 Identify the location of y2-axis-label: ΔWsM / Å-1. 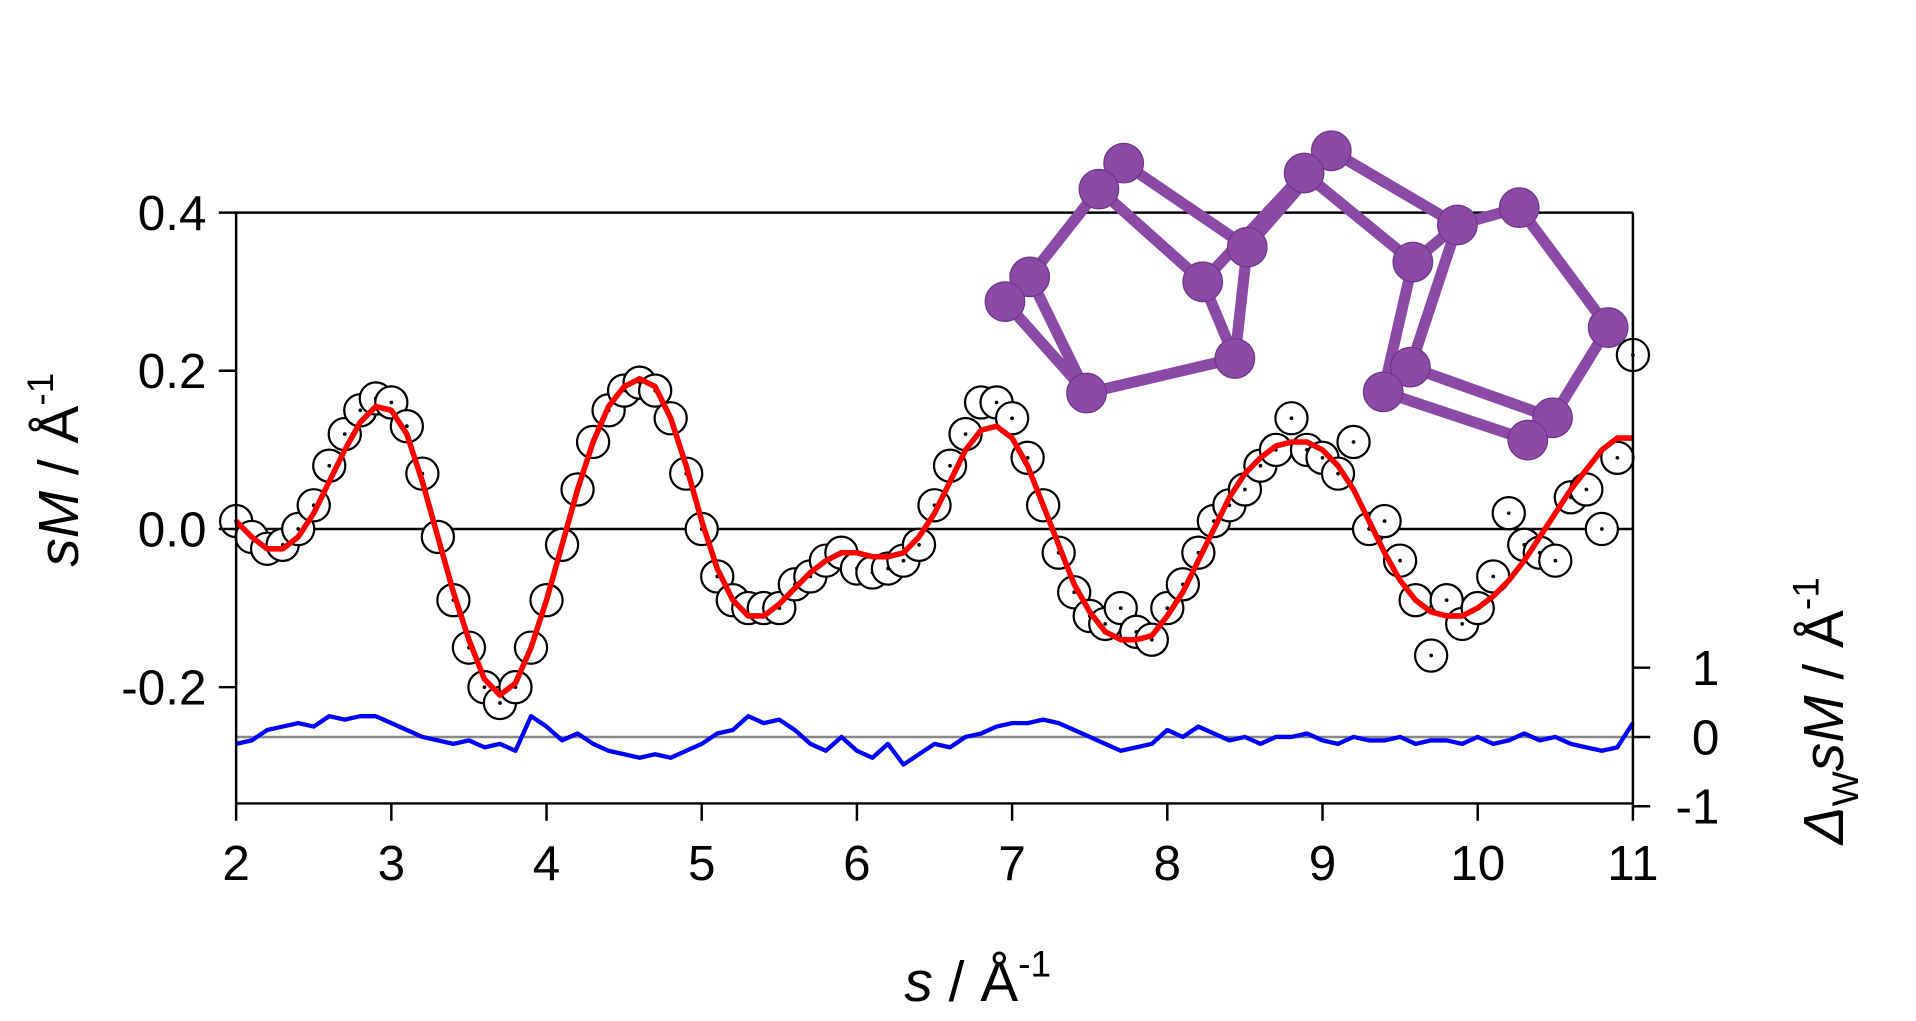
(1825, 711).